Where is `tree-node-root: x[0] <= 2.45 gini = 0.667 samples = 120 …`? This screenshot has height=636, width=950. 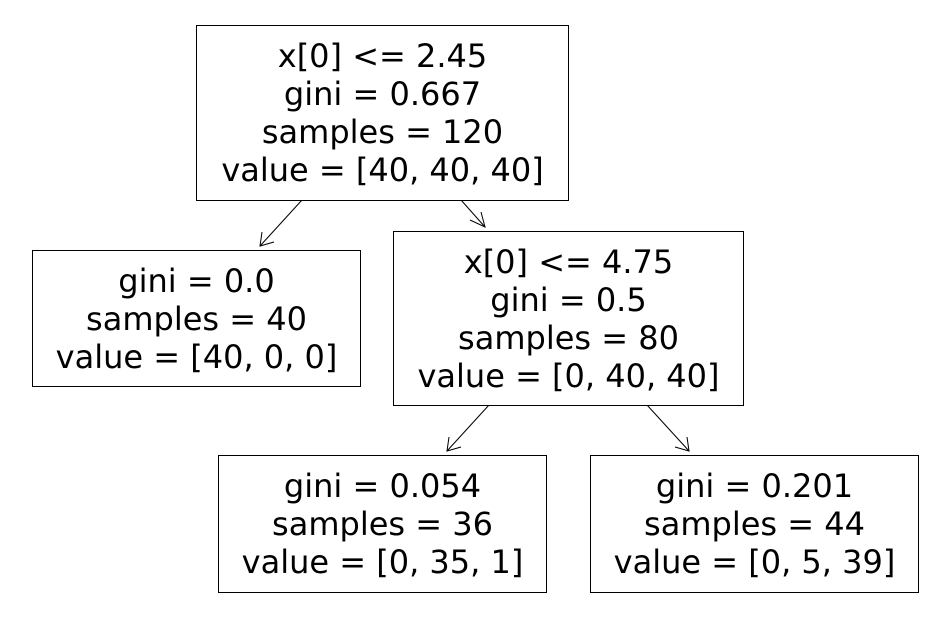 tree-node-root: x[0] <= 2.45 gini = 0.667 samples = 120 … is located at coordinates (382, 113).